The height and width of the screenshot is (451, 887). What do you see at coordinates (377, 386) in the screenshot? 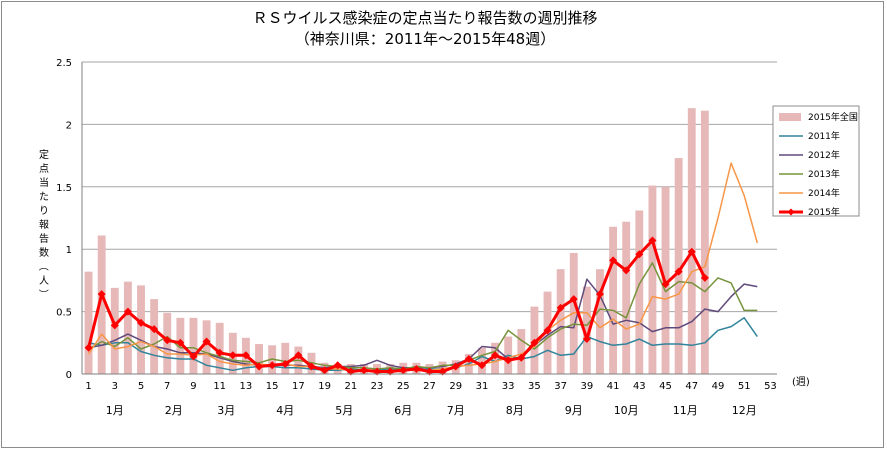
I see `x-tick-label: 23` at bounding box center [377, 386].